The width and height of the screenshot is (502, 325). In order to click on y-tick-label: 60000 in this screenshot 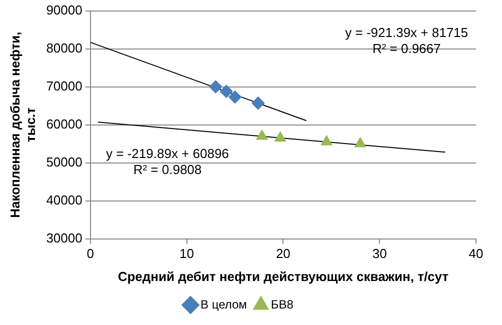, I will do `click(64, 124)`.